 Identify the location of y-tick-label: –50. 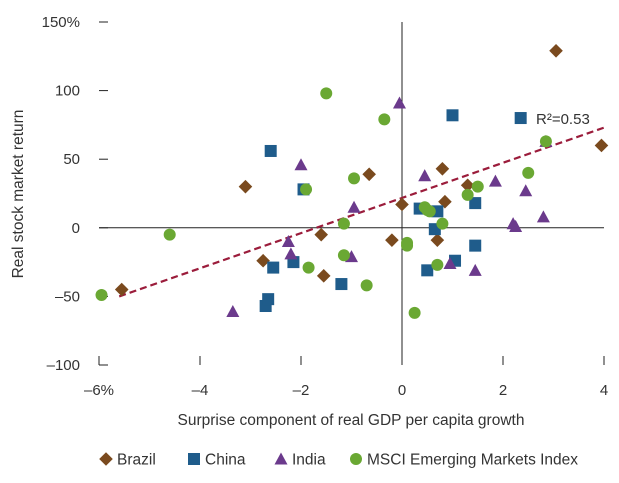
(67, 296).